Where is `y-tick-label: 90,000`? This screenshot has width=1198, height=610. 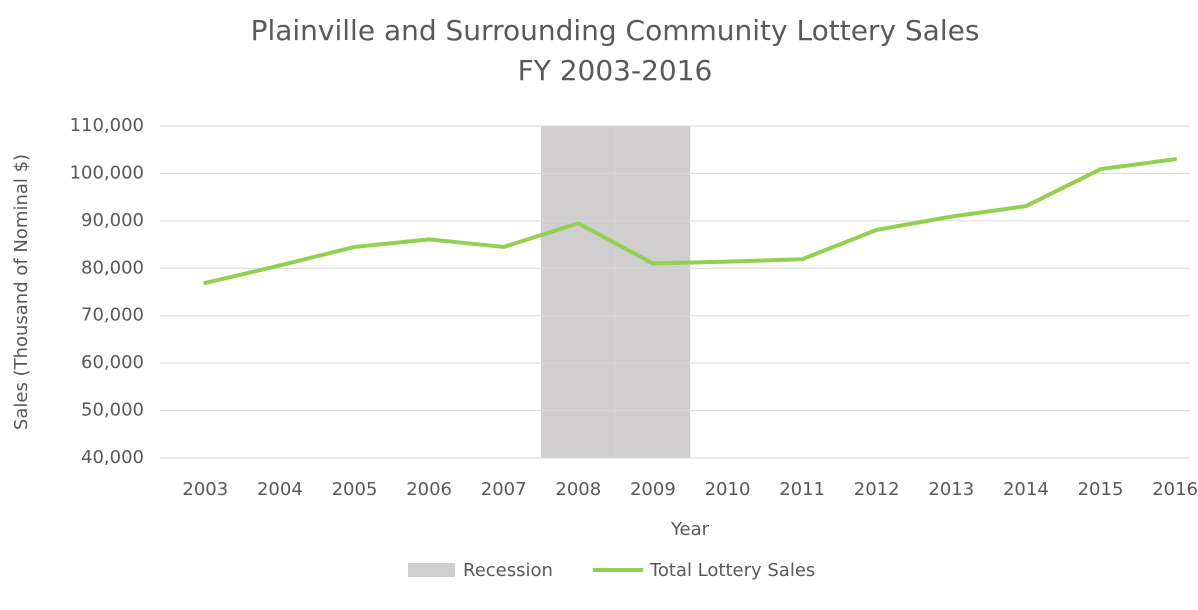 y-tick-label: 90,000 is located at coordinates (112, 220).